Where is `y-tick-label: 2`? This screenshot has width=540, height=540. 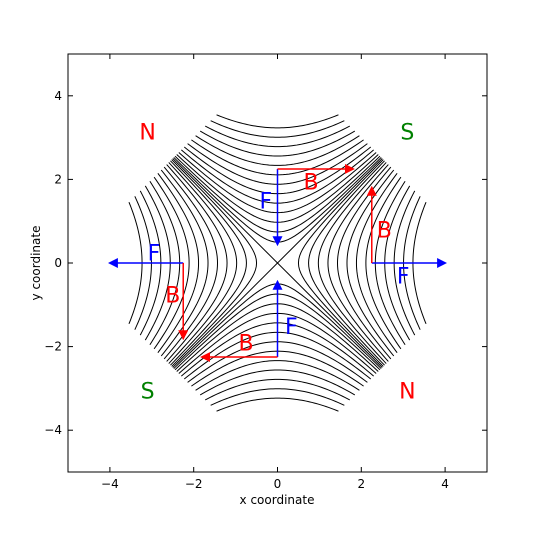 y-tick-label: 2 is located at coordinates (58, 179).